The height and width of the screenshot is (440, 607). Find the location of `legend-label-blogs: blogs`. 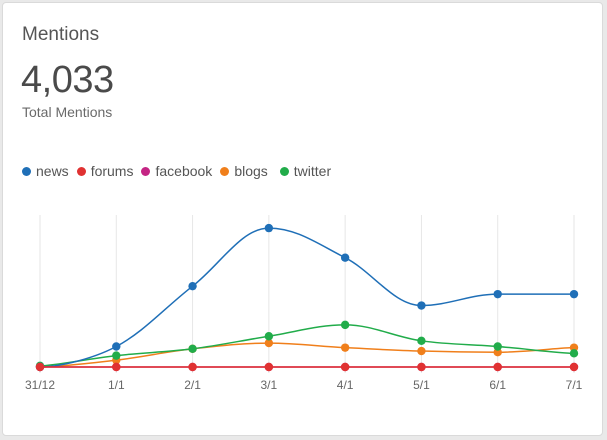

legend-label-blogs: blogs is located at coordinates (251, 171).